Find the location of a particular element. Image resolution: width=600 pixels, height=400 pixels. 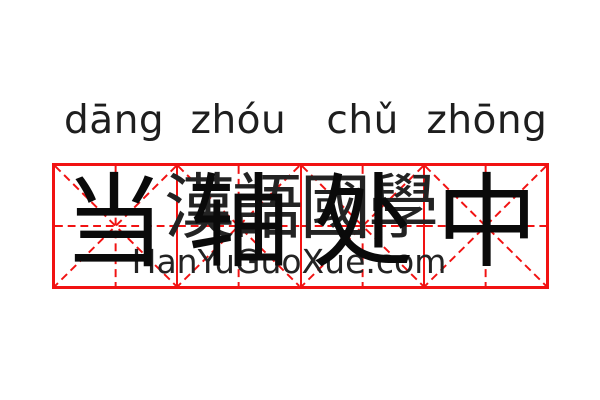

pinyin-syllable-4: zhōng is located at coordinates (487, 120).